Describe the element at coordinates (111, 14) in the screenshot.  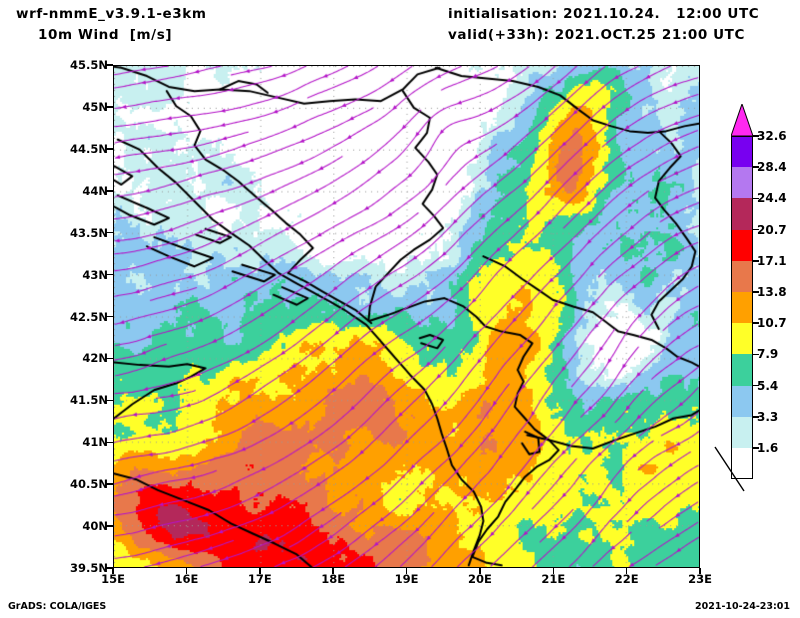
I see `model-title: wrf-nmmE_v3.9.1-e3km` at that location.